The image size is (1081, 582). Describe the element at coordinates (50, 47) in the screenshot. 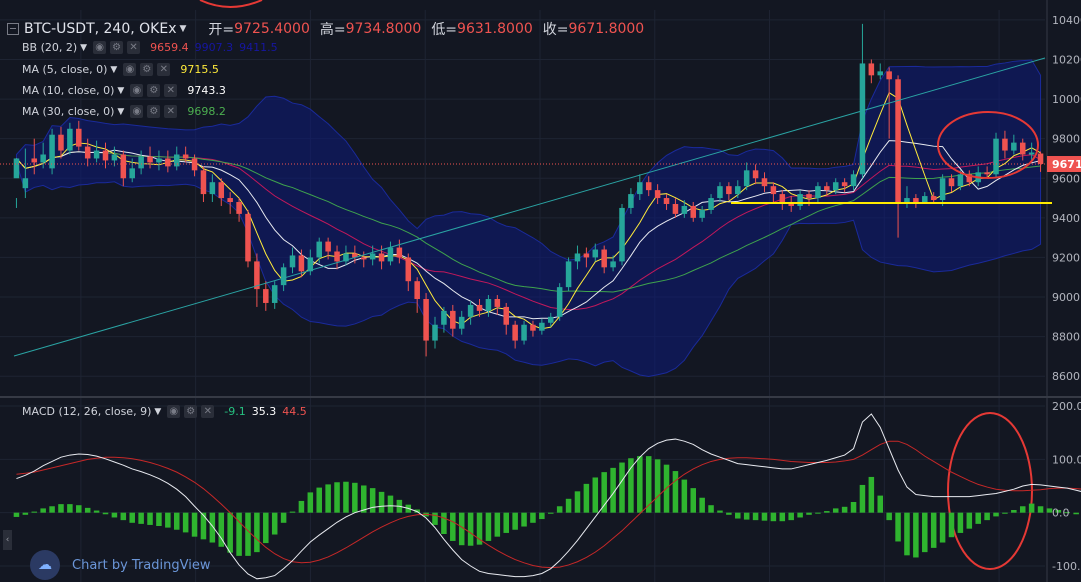

I see `indicator-0-name: BB (20, 2)` at that location.